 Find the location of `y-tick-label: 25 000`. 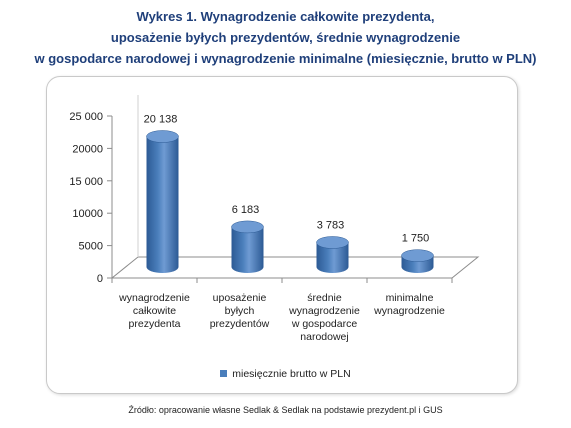

y-tick-label: 25 000 is located at coordinates (86, 117).